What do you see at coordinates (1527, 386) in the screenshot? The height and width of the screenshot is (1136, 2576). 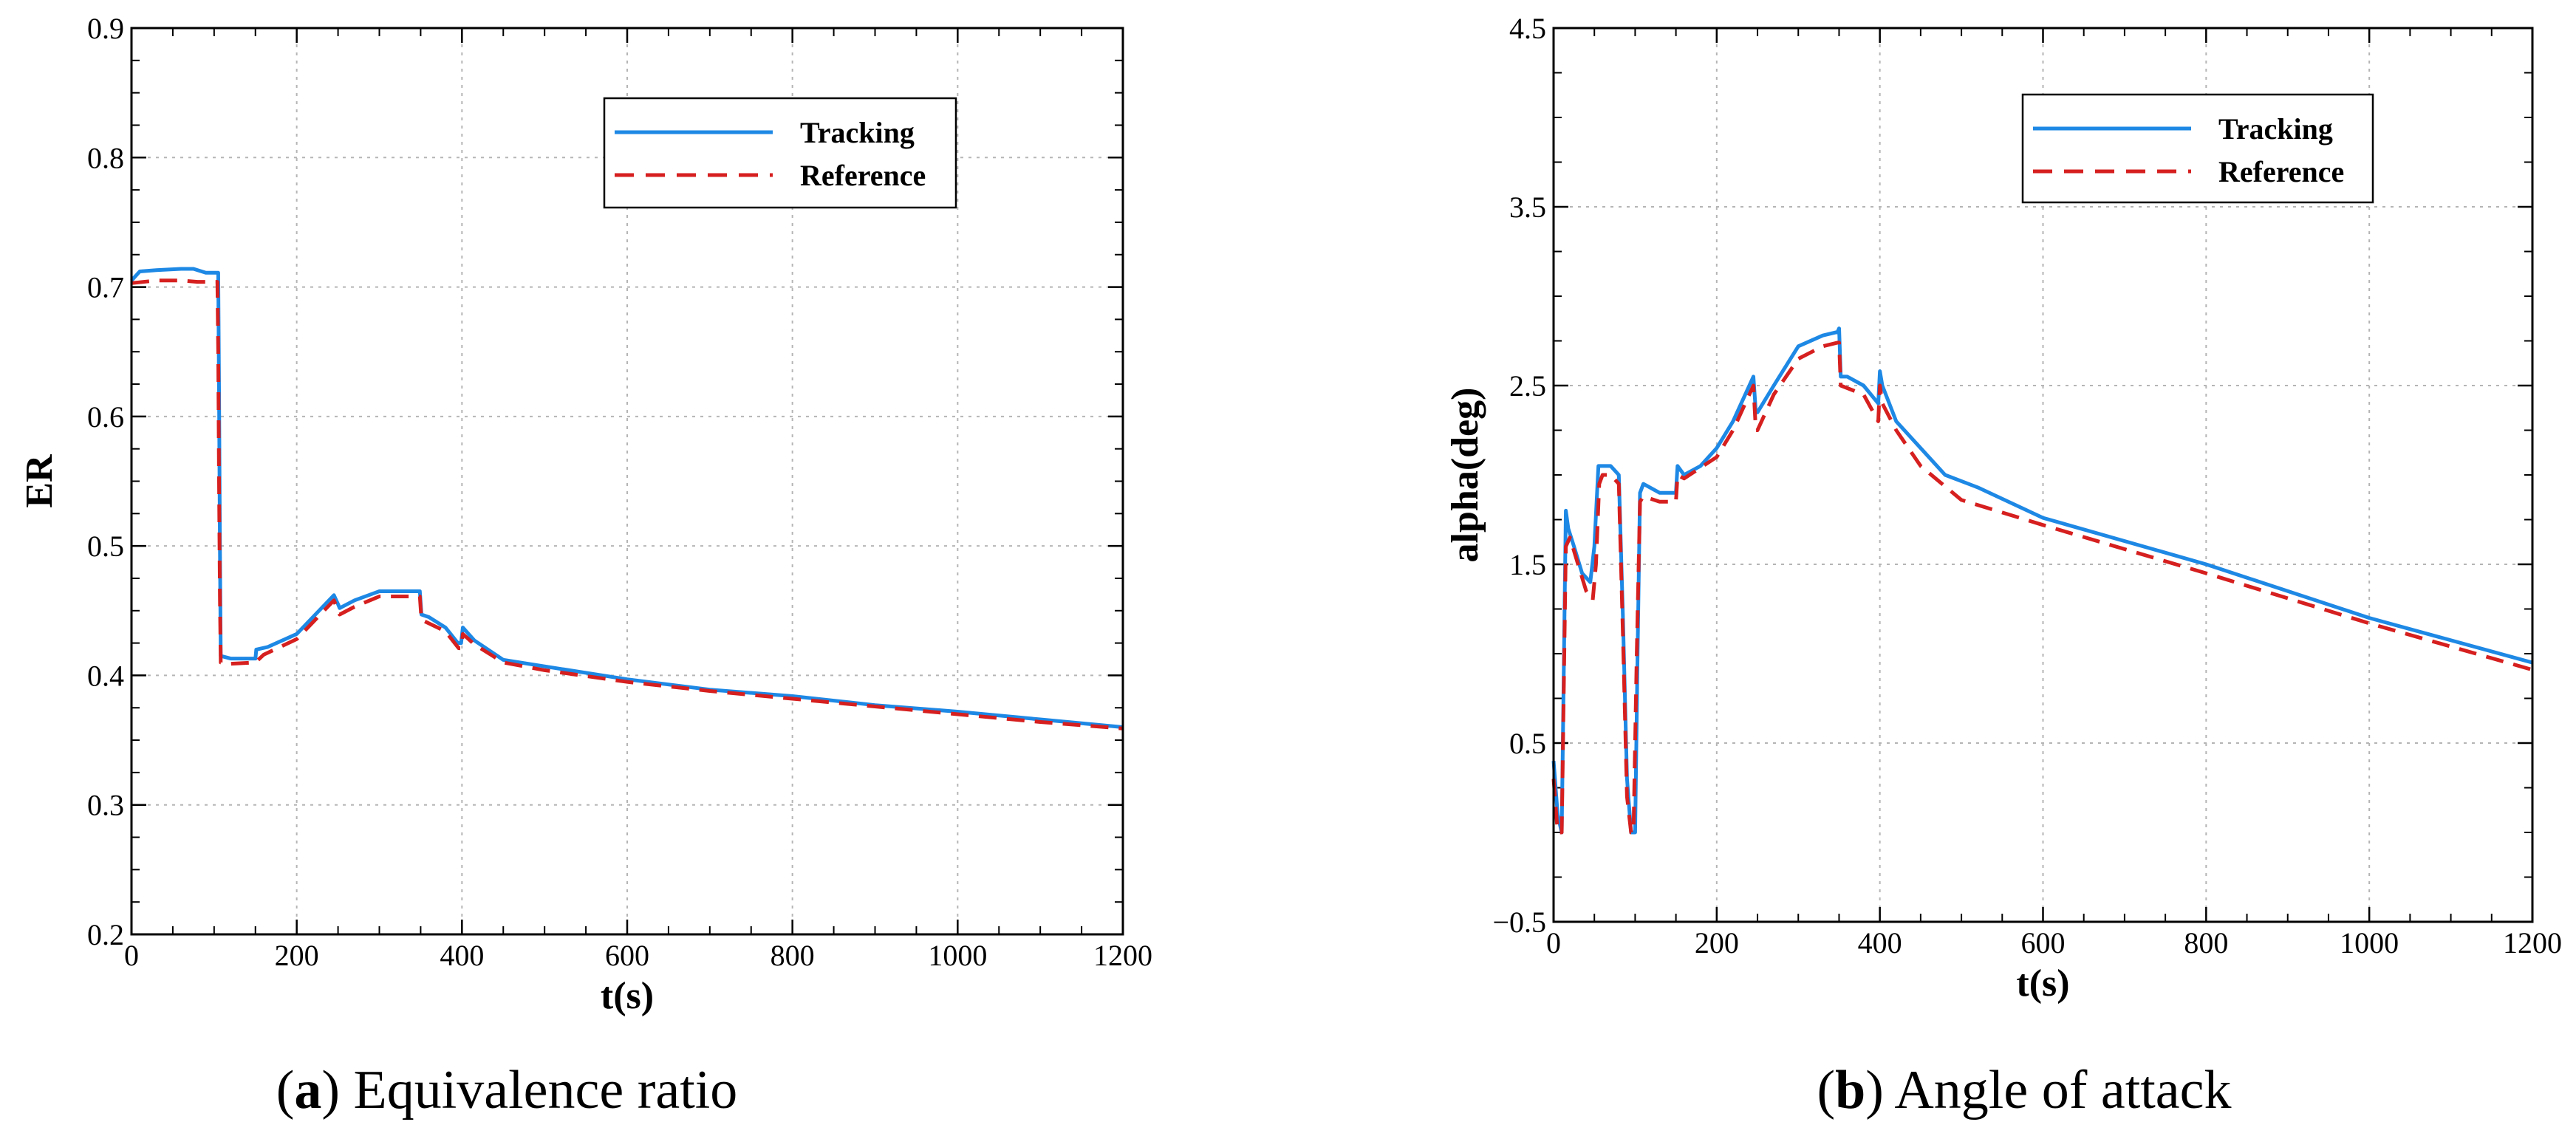 I see `y-tick-label: 2.5` at bounding box center [1527, 386].